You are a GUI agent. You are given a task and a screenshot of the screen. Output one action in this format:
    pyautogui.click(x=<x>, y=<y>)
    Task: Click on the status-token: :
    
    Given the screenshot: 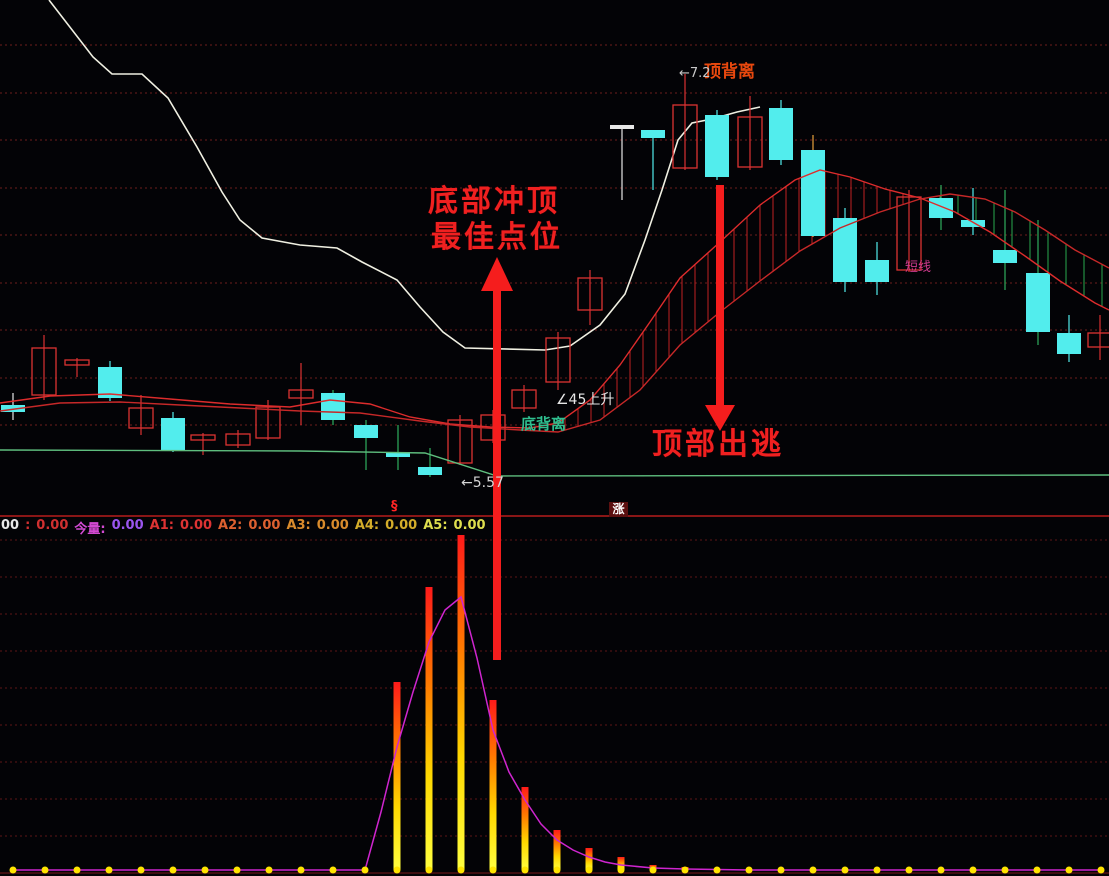 What is the action you would take?
    pyautogui.click(x=28, y=525)
    